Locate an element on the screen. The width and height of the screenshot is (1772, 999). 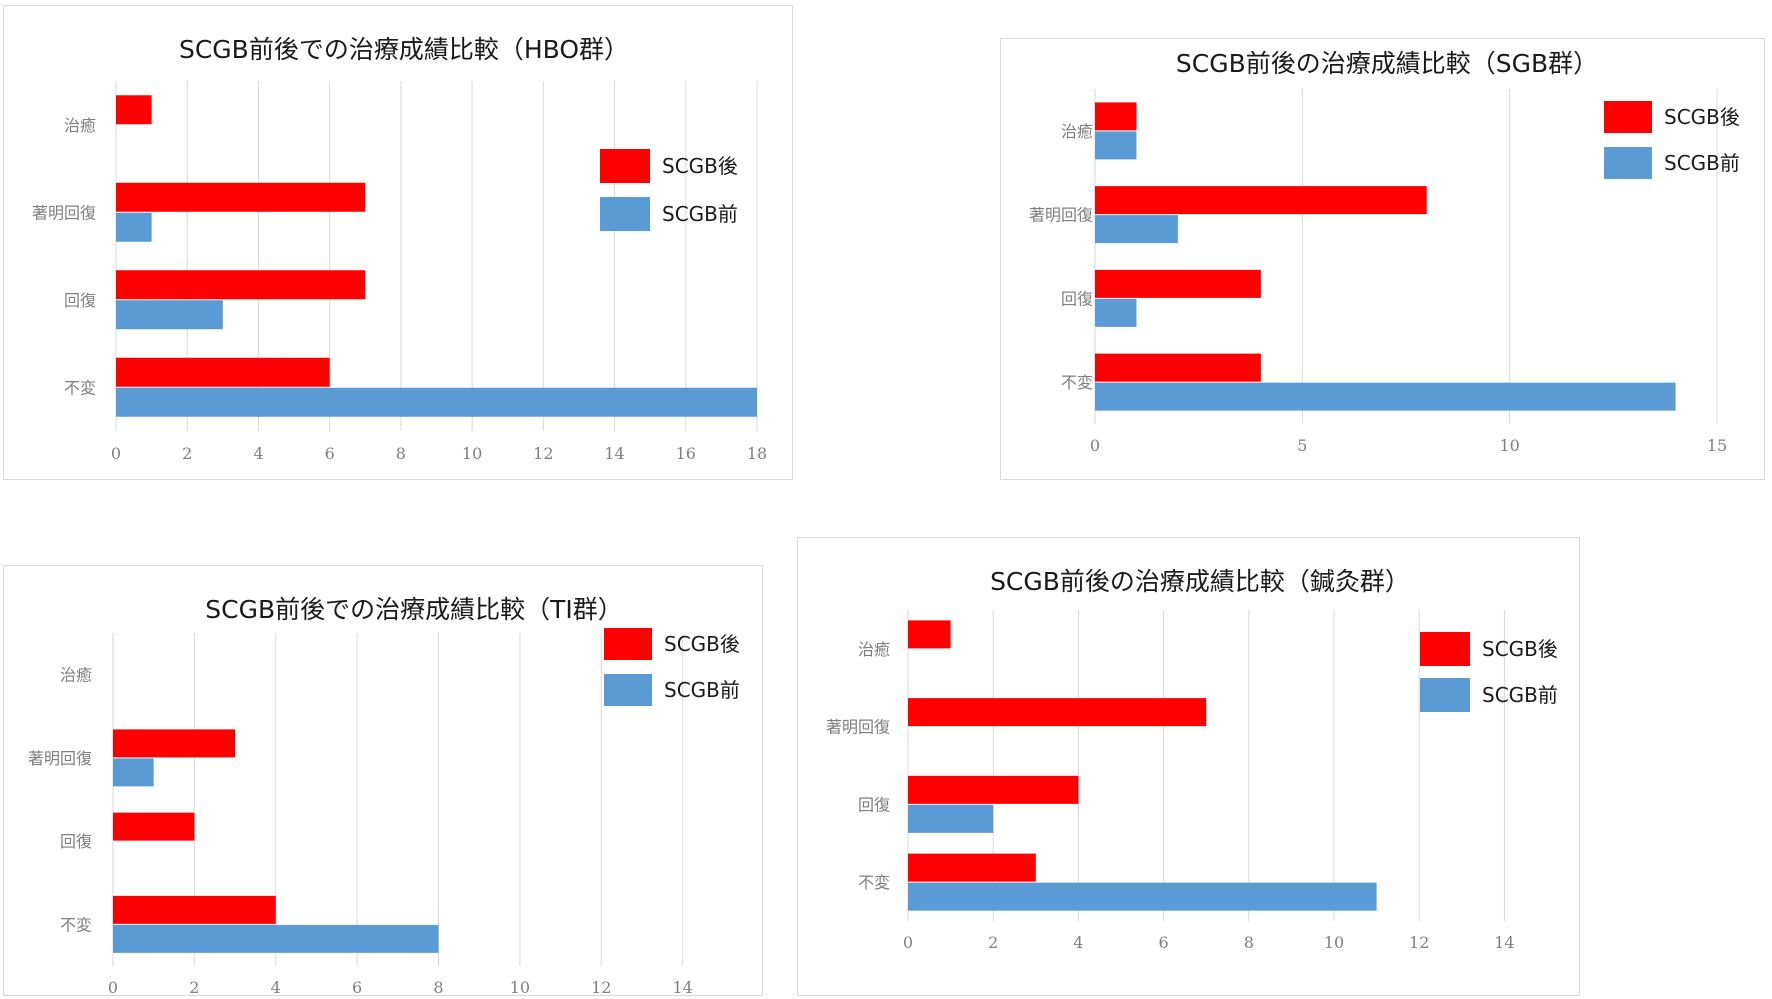
tick-label-acupuncture-6: 6 is located at coordinates (1164, 942).